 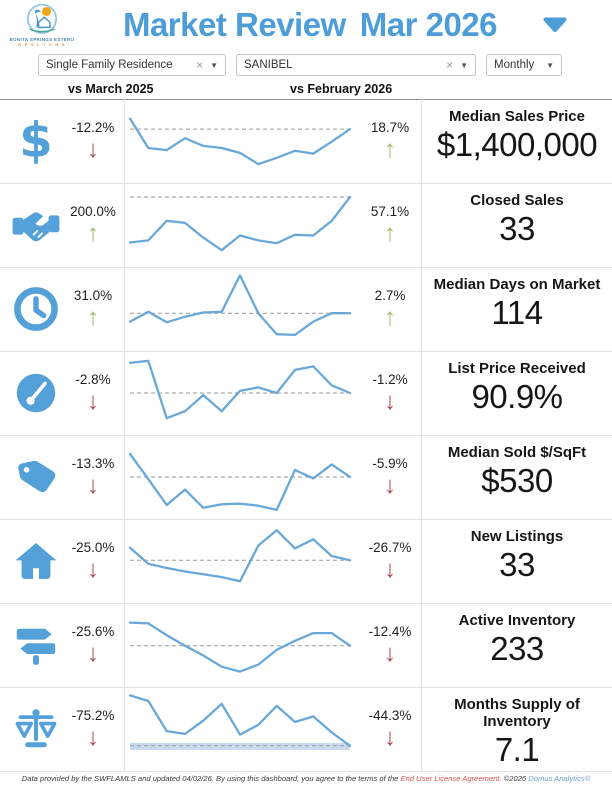 What do you see at coordinates (42, 18) in the screenshot?
I see `logo-emblem-icon` at bounding box center [42, 18].